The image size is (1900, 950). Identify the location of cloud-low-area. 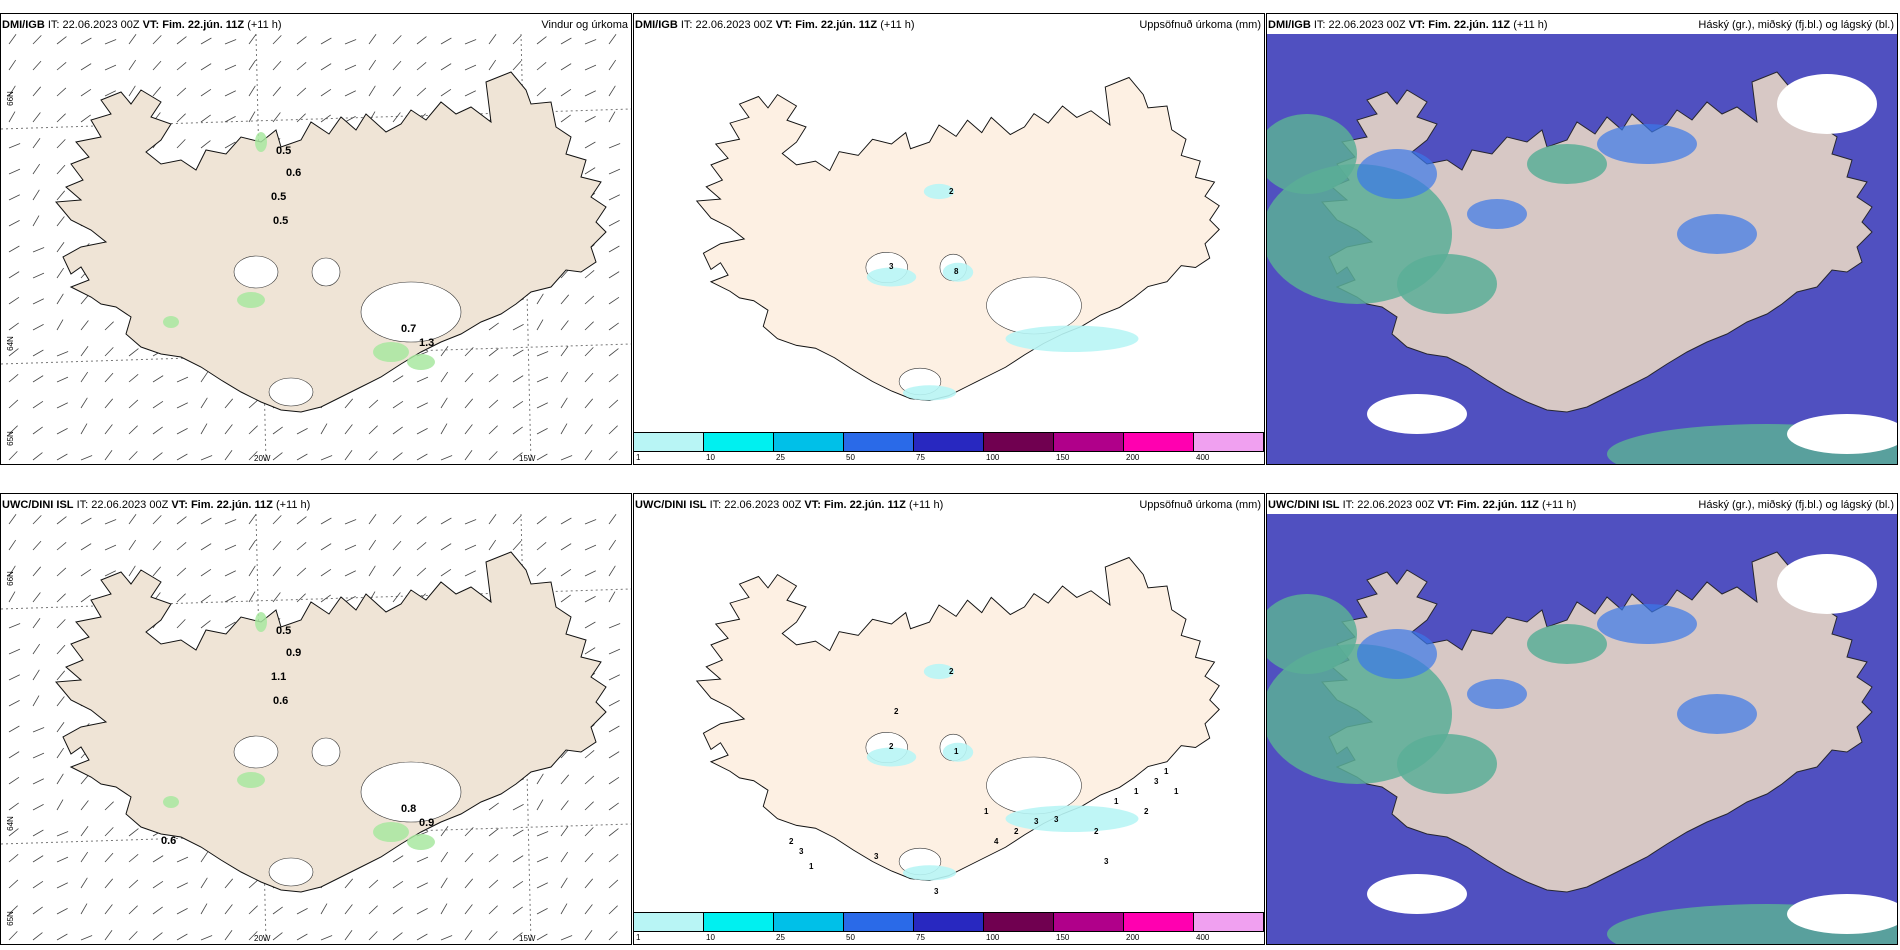
(1647, 624).